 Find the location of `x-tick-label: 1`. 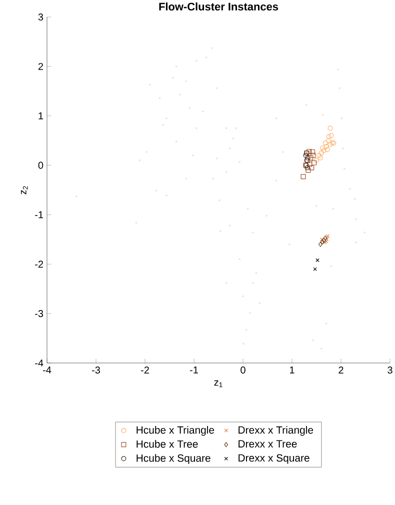

x-tick-label: 1 is located at coordinates (292, 370).